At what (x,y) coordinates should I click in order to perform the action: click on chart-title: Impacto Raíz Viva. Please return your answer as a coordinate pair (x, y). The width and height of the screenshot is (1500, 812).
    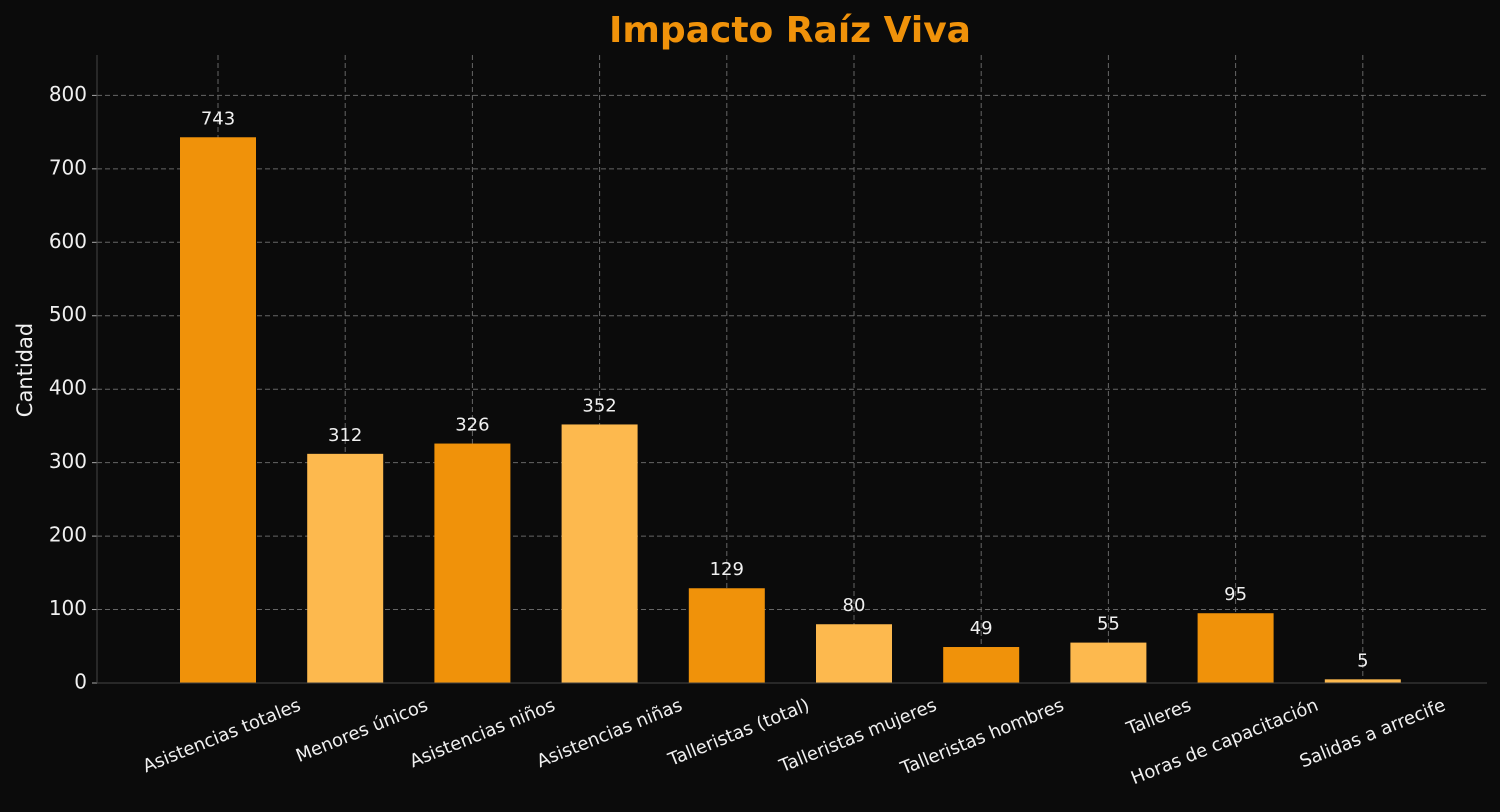
    Looking at the image, I should click on (790, 30).